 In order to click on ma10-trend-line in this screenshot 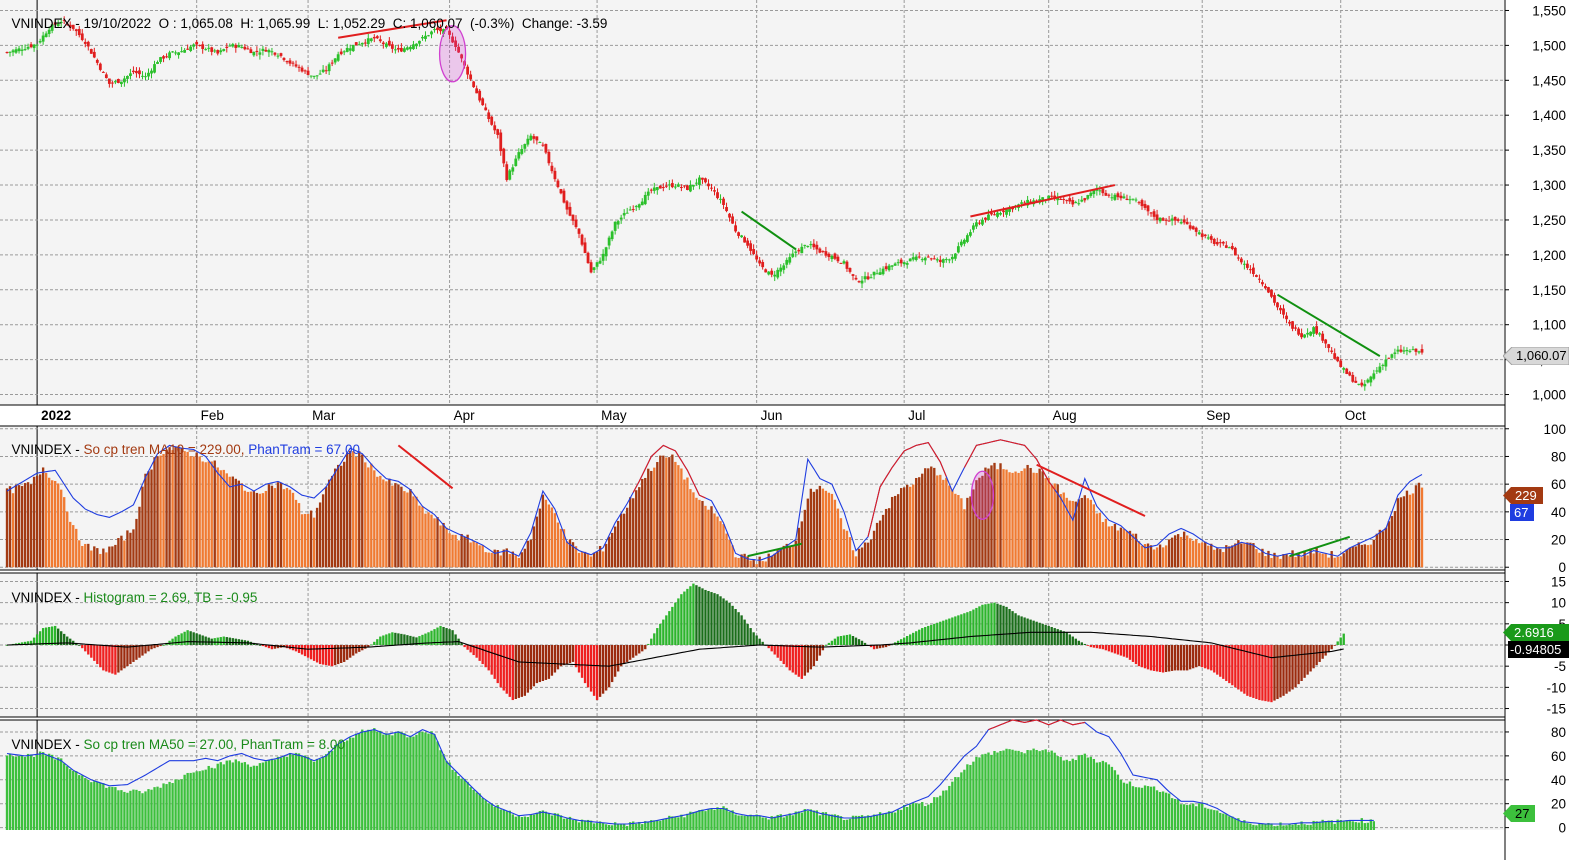, I will do `click(1091, 490)`.